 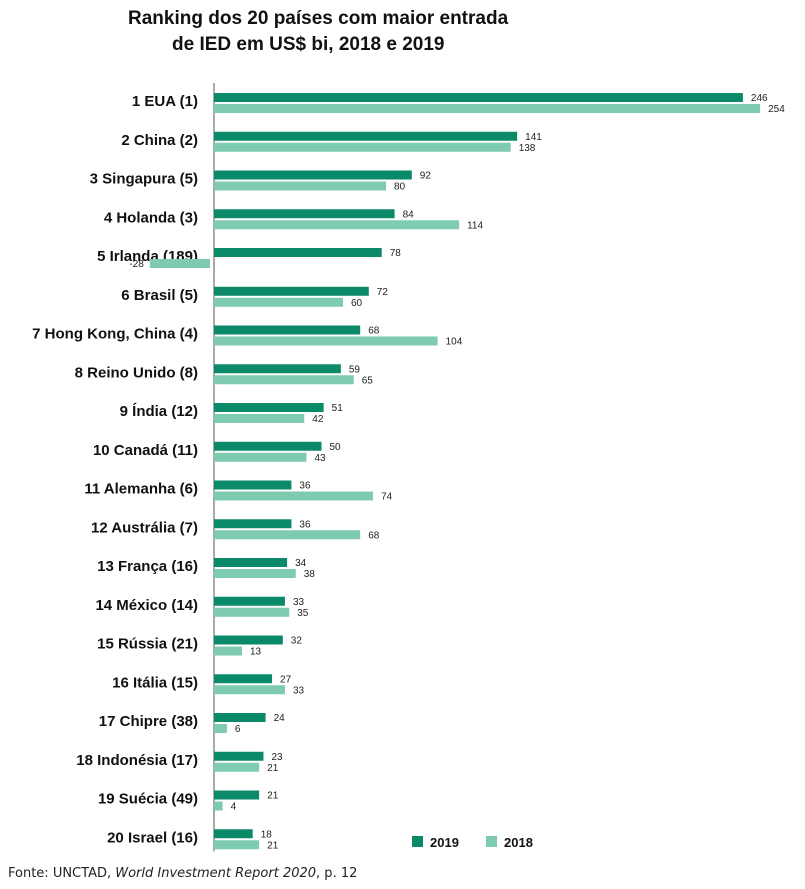 I want to click on category-label: 20 Israel (16), so click(x=152, y=837).